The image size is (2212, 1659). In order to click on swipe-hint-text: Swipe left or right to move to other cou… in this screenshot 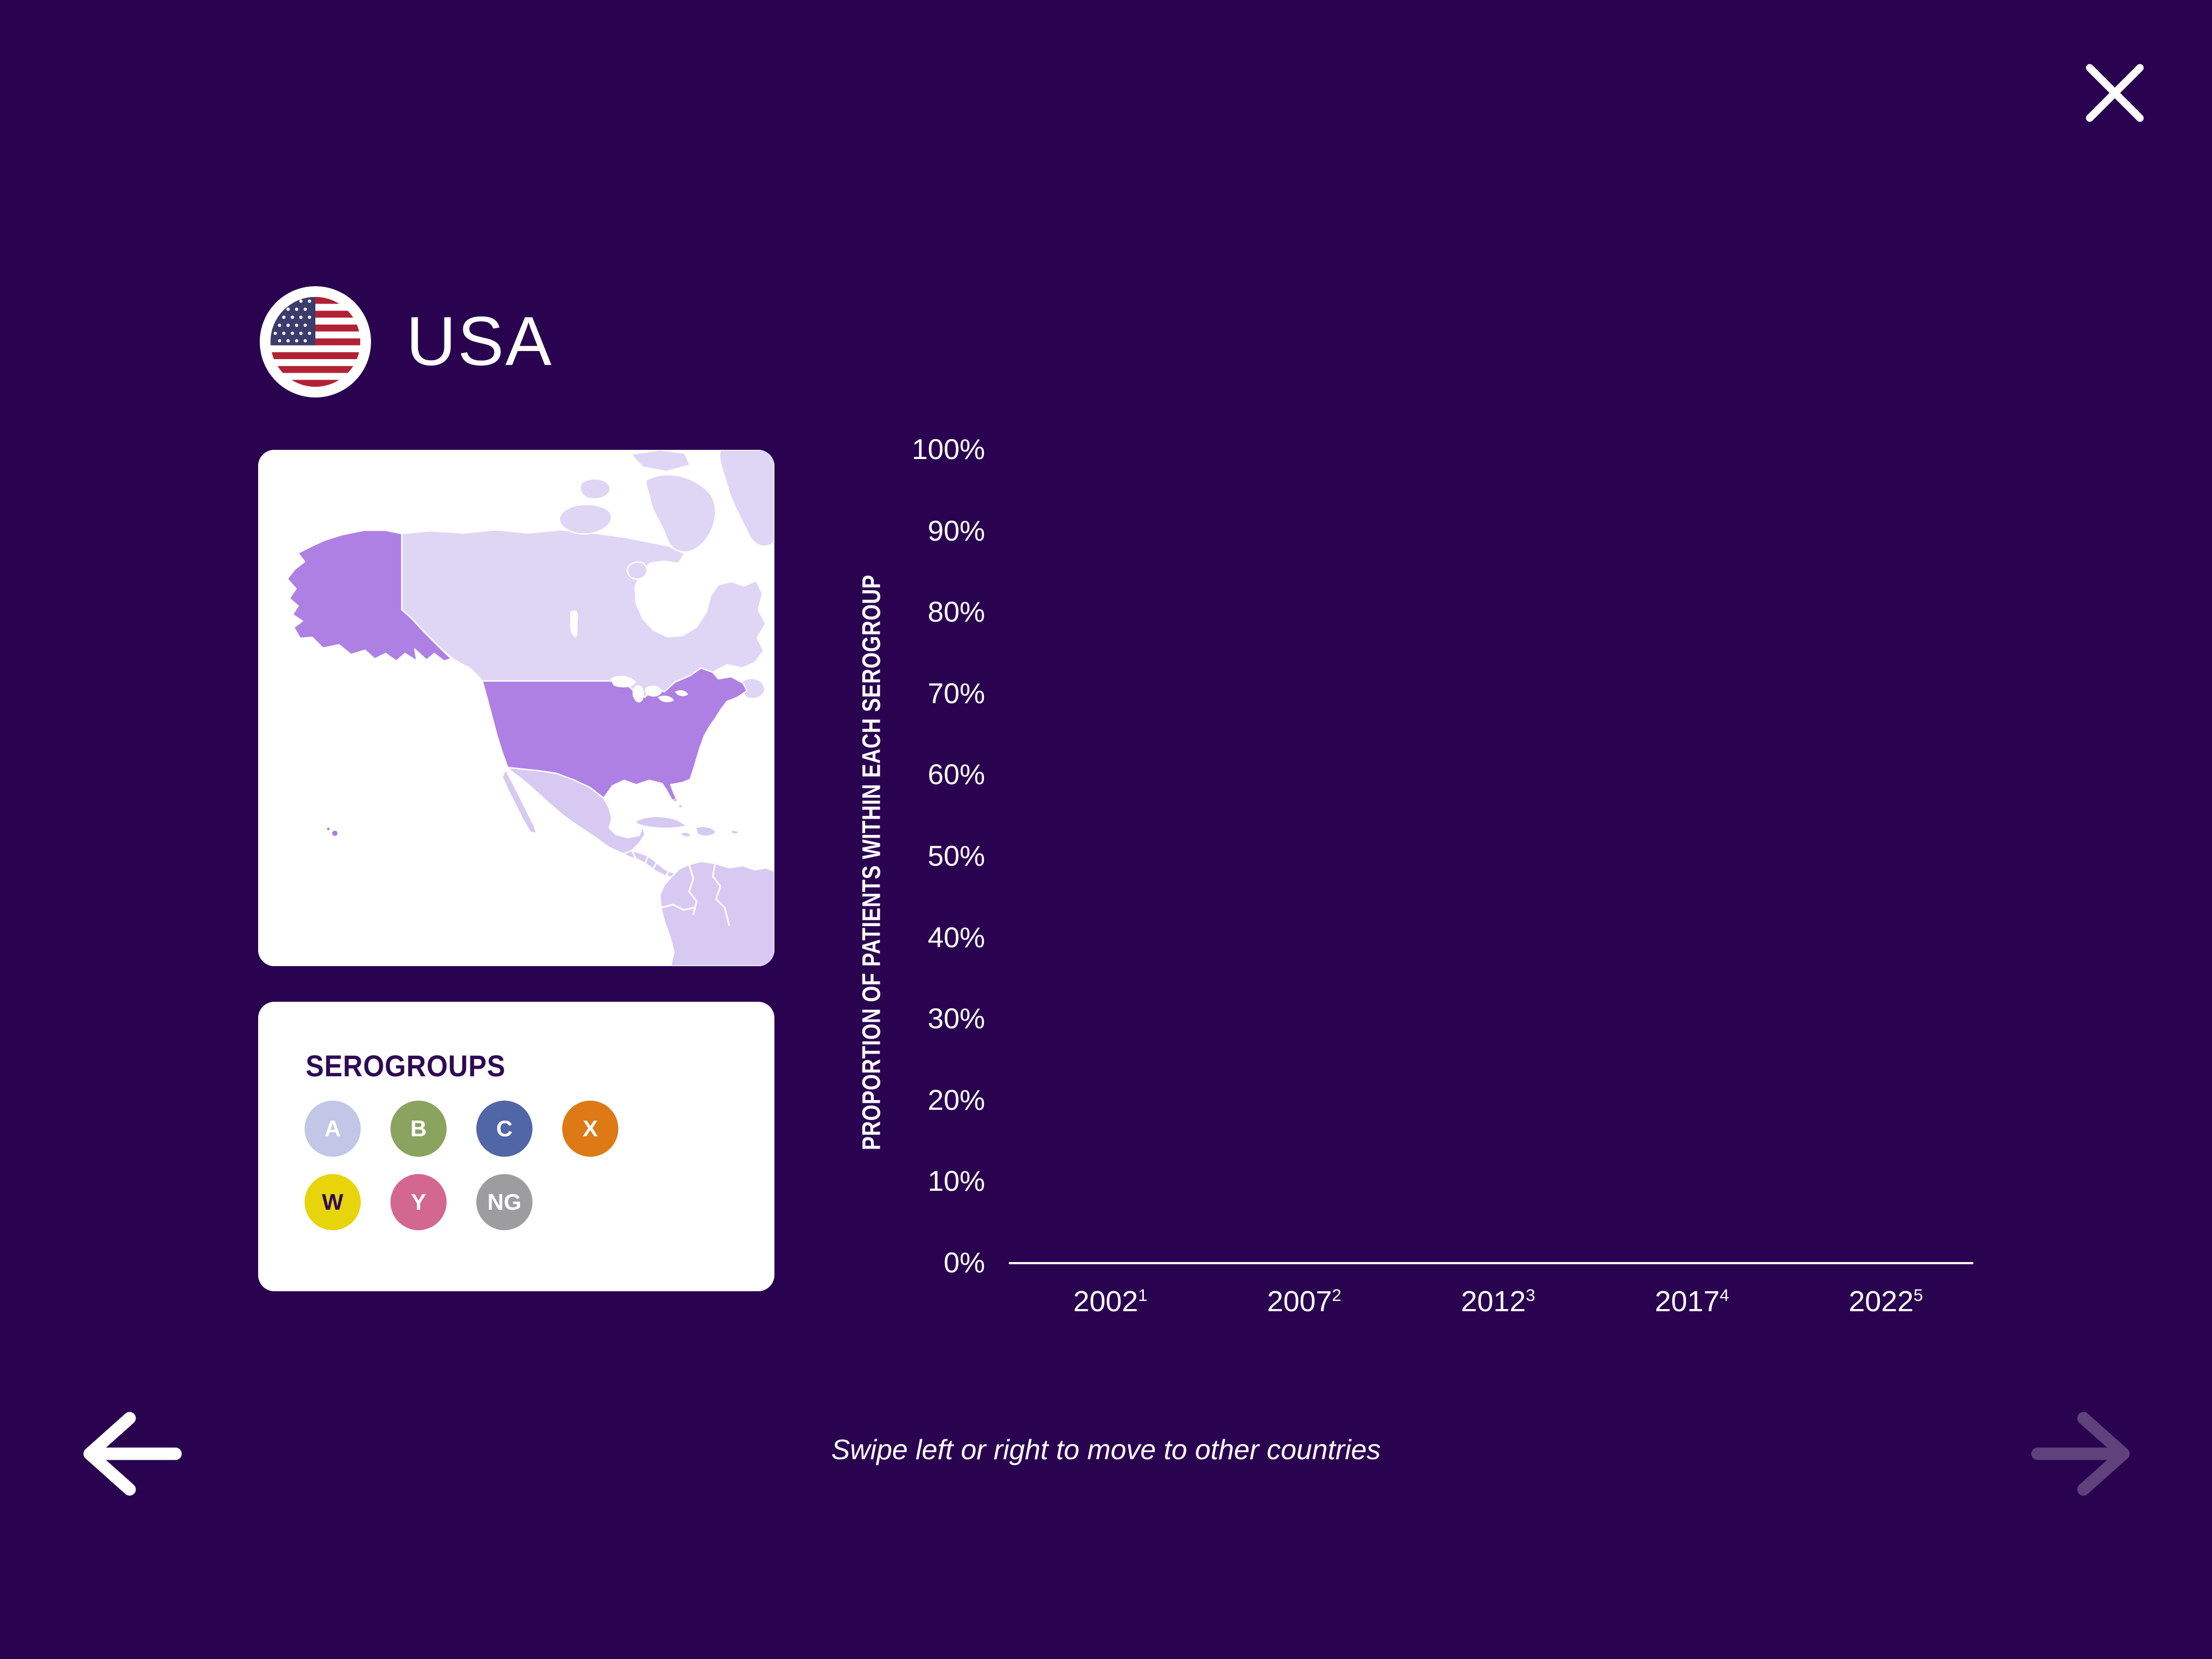, I will do `click(1106, 1450)`.